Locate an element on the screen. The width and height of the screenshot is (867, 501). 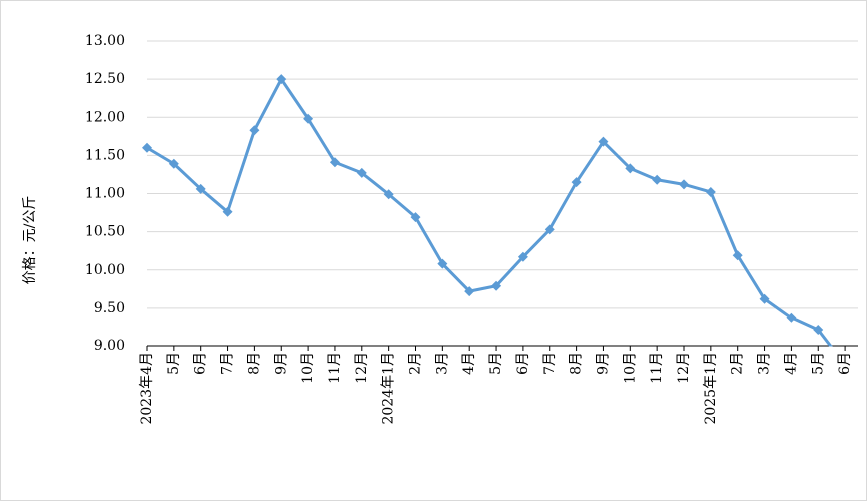
y-axis-title: 价格：元/公斤 is located at coordinates (30, 240).